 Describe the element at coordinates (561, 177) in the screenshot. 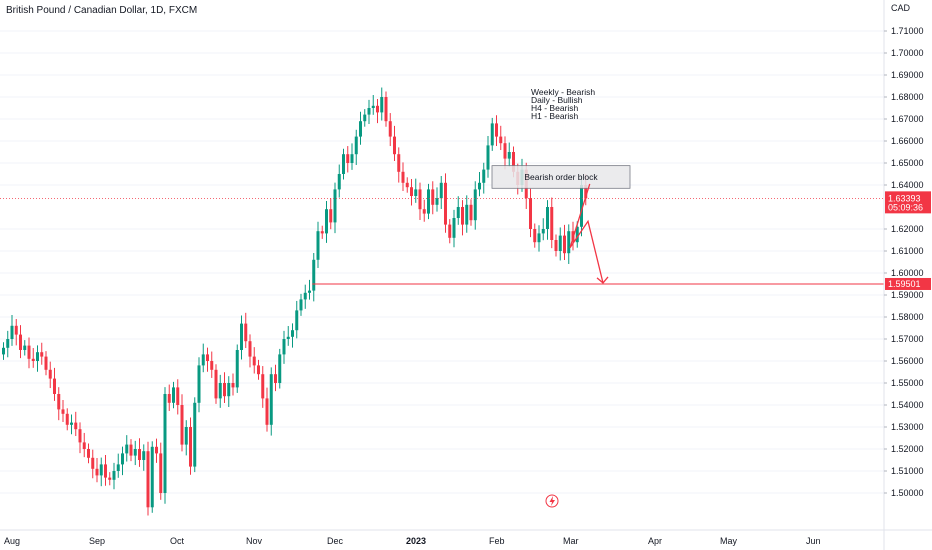

I see `bearish-order-block` at that location.